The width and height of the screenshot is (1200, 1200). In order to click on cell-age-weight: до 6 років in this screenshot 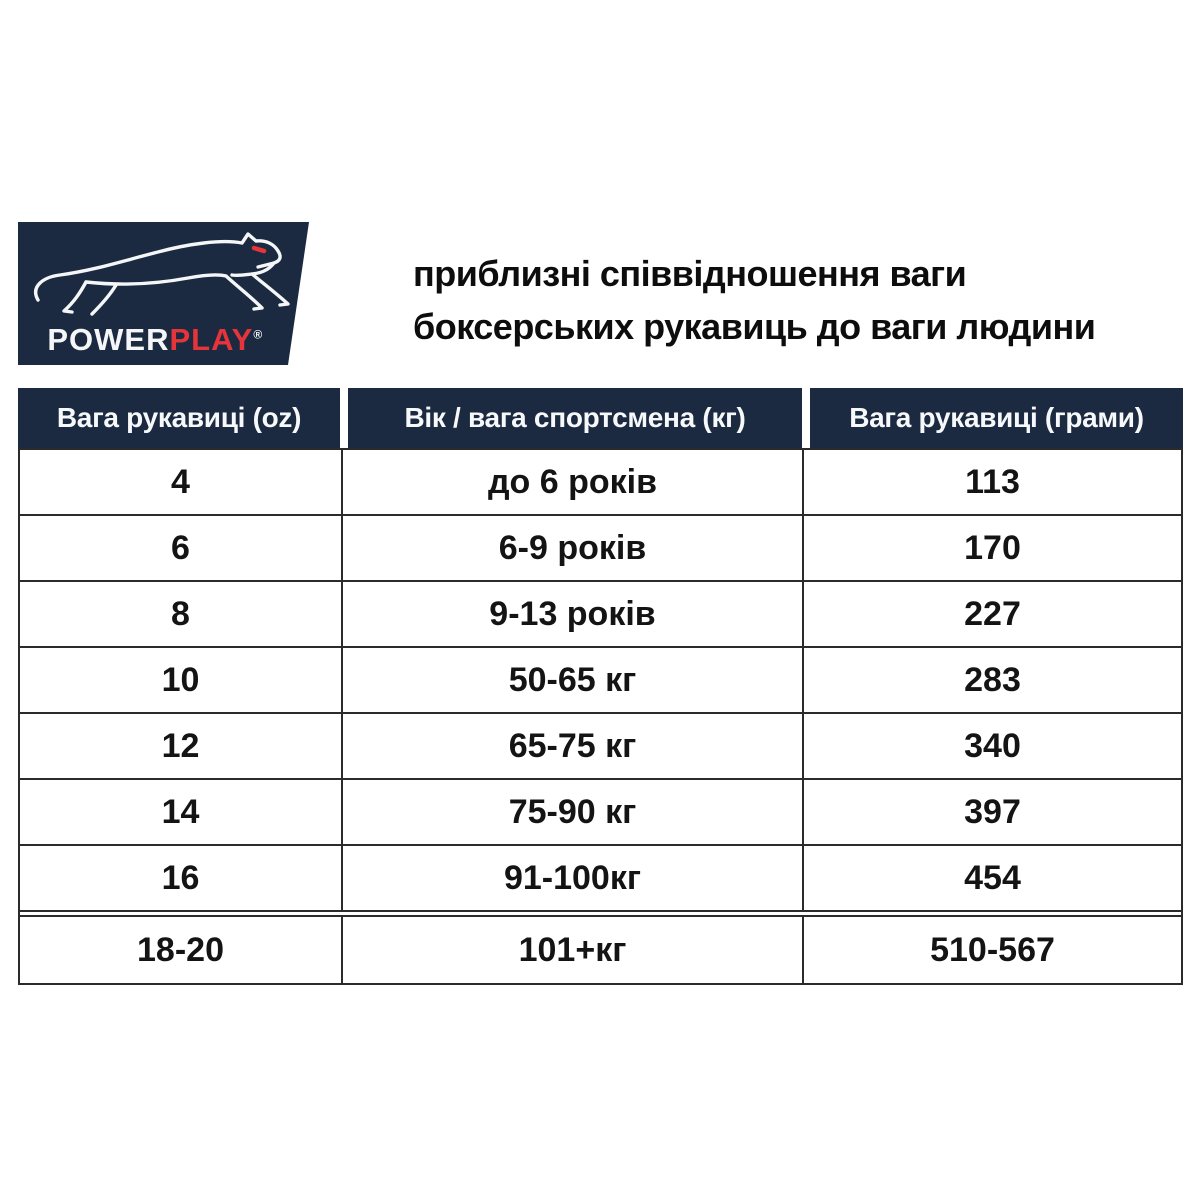, I will do `click(571, 482)`.